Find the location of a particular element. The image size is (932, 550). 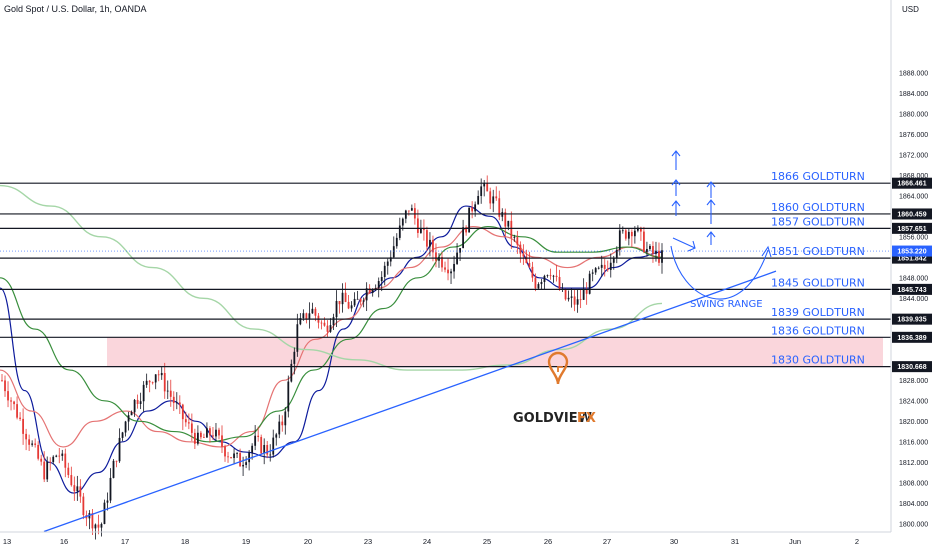

price-tick-label: 1872.000 is located at coordinates (913, 155).